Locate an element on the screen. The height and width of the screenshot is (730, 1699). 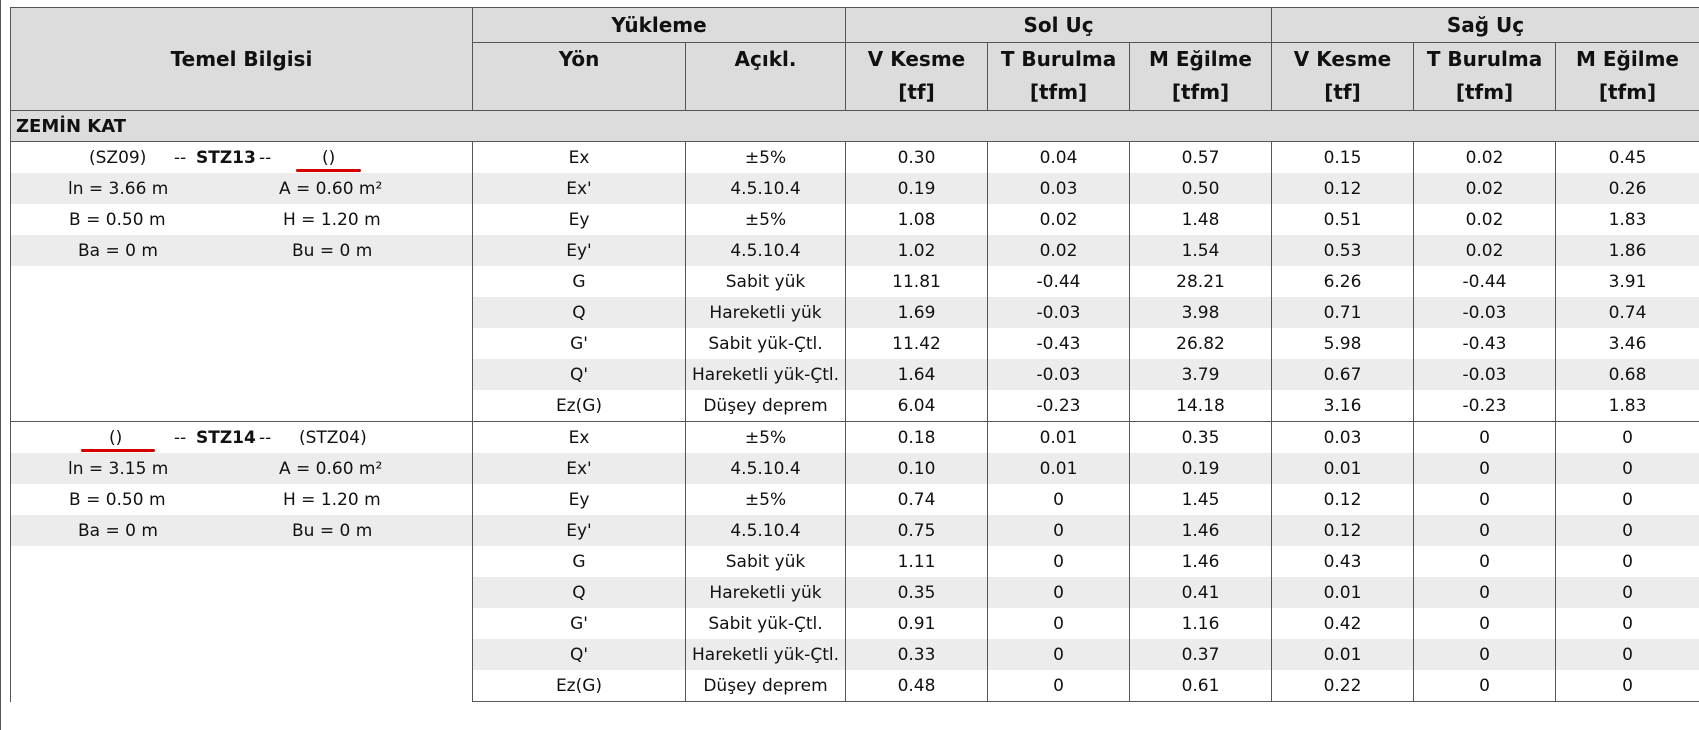
cell-sag-v-kesme: 0.22 is located at coordinates (1343, 686).